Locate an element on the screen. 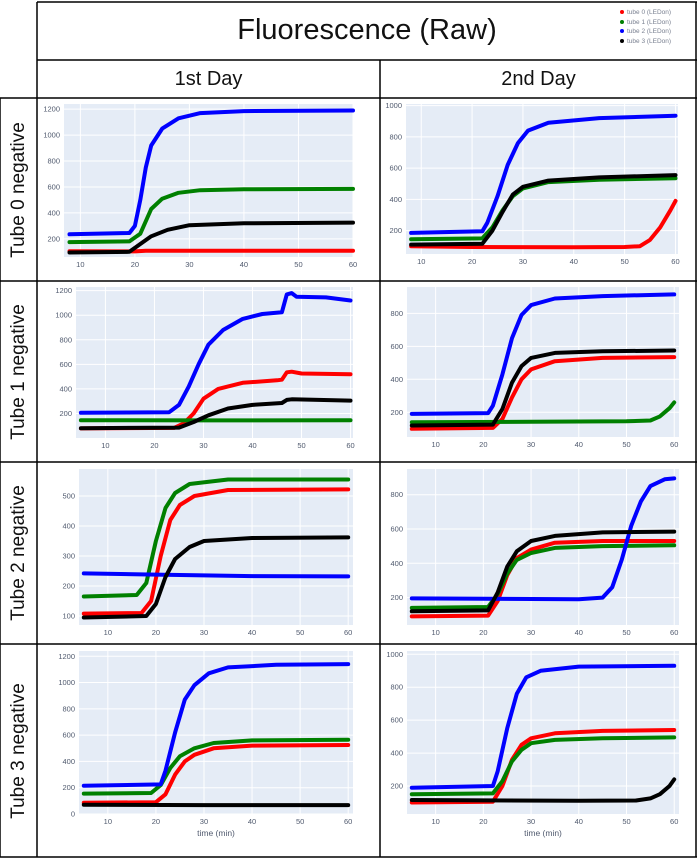  legend-label: tube 0 (LEDon) is located at coordinates (649, 12).